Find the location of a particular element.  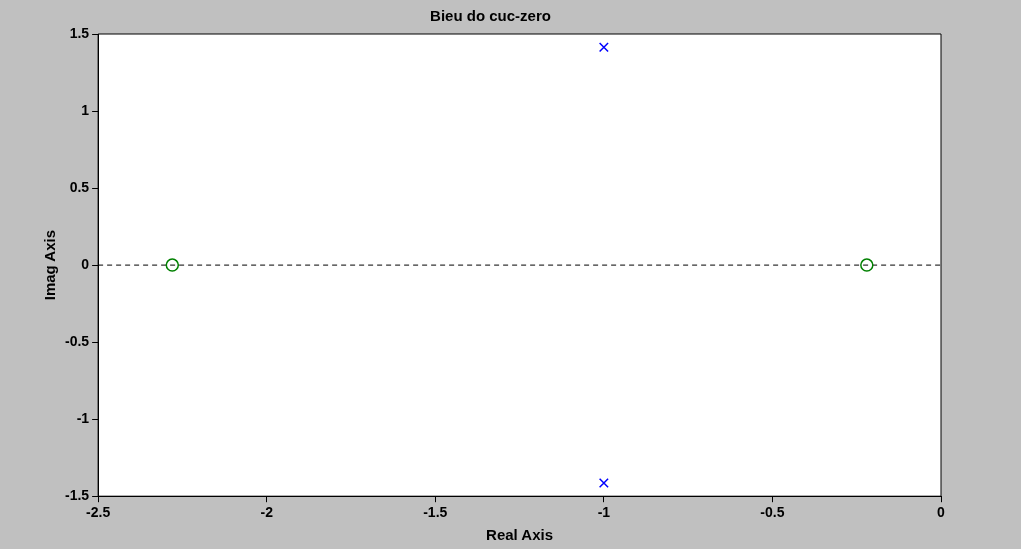

y-tick-label: 1 is located at coordinates (85, 109).